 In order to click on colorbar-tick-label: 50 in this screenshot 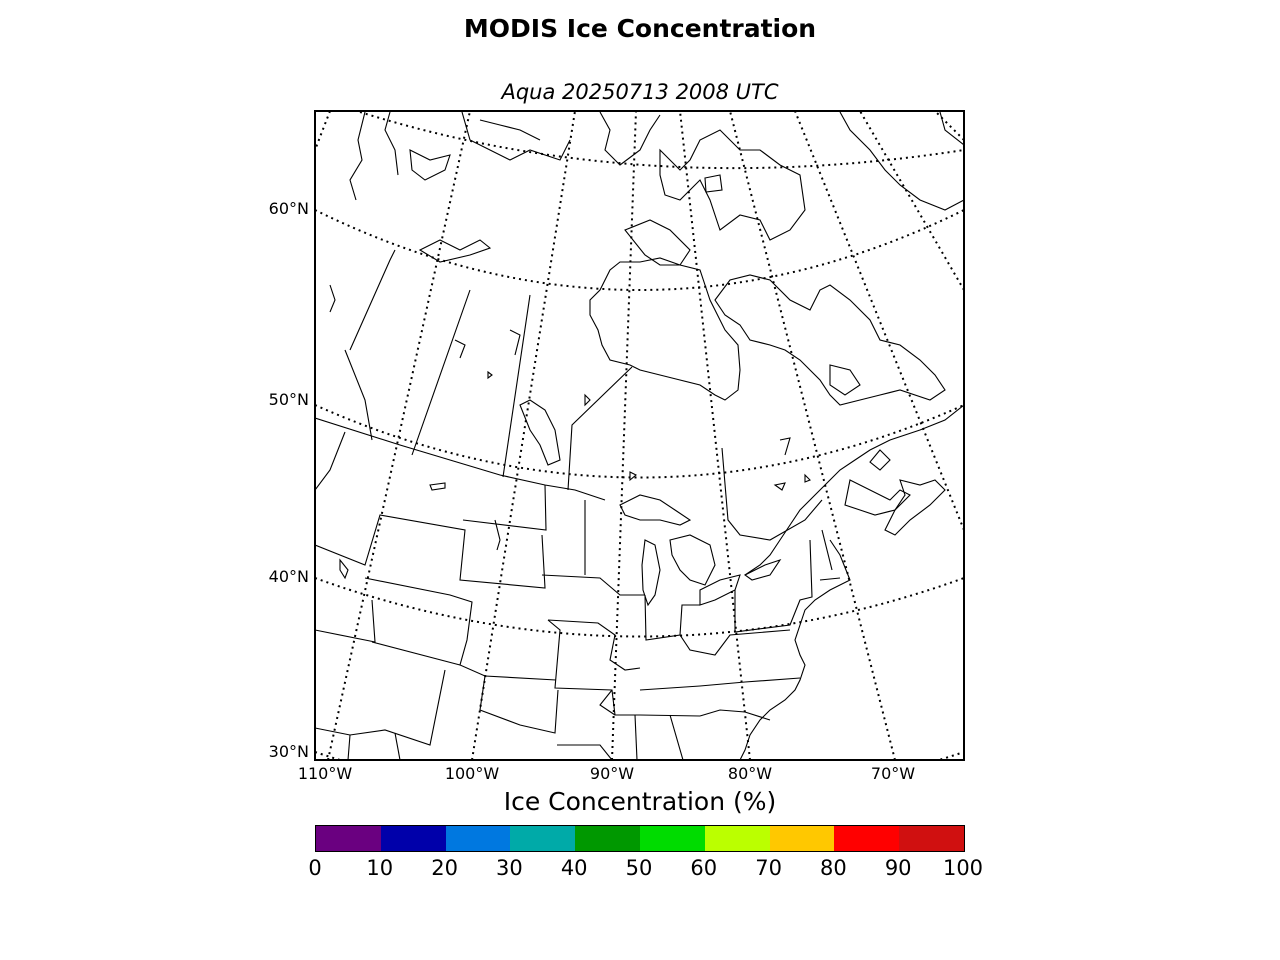, I will do `click(639, 868)`.